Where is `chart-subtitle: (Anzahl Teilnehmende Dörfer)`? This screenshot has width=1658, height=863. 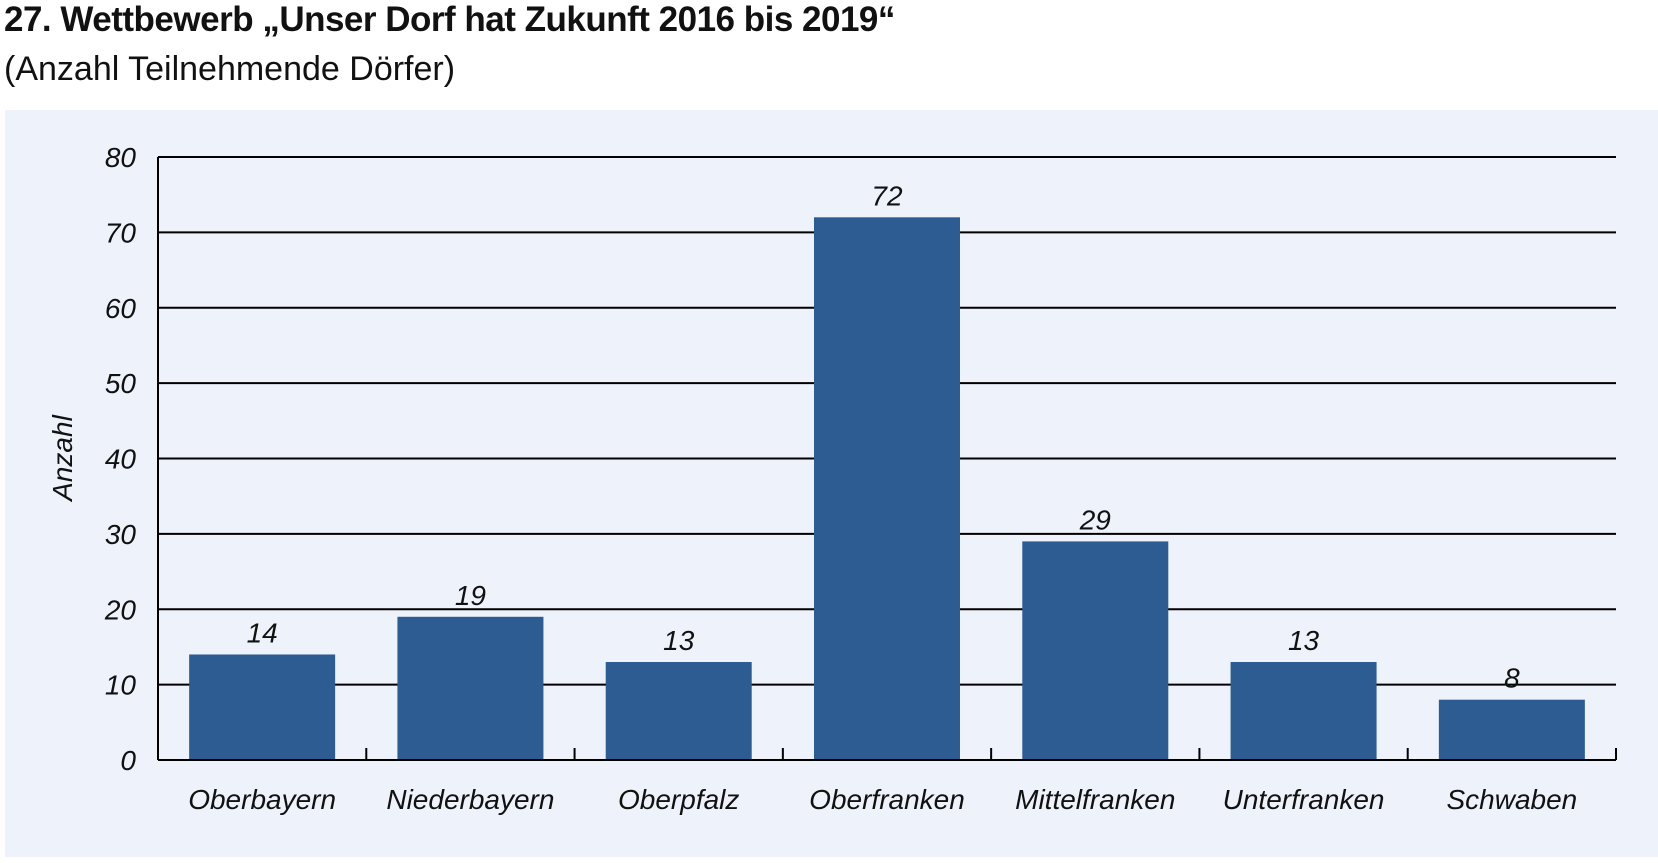
chart-subtitle: (Anzahl Teilnehmende Dörfer) is located at coordinates (230, 69).